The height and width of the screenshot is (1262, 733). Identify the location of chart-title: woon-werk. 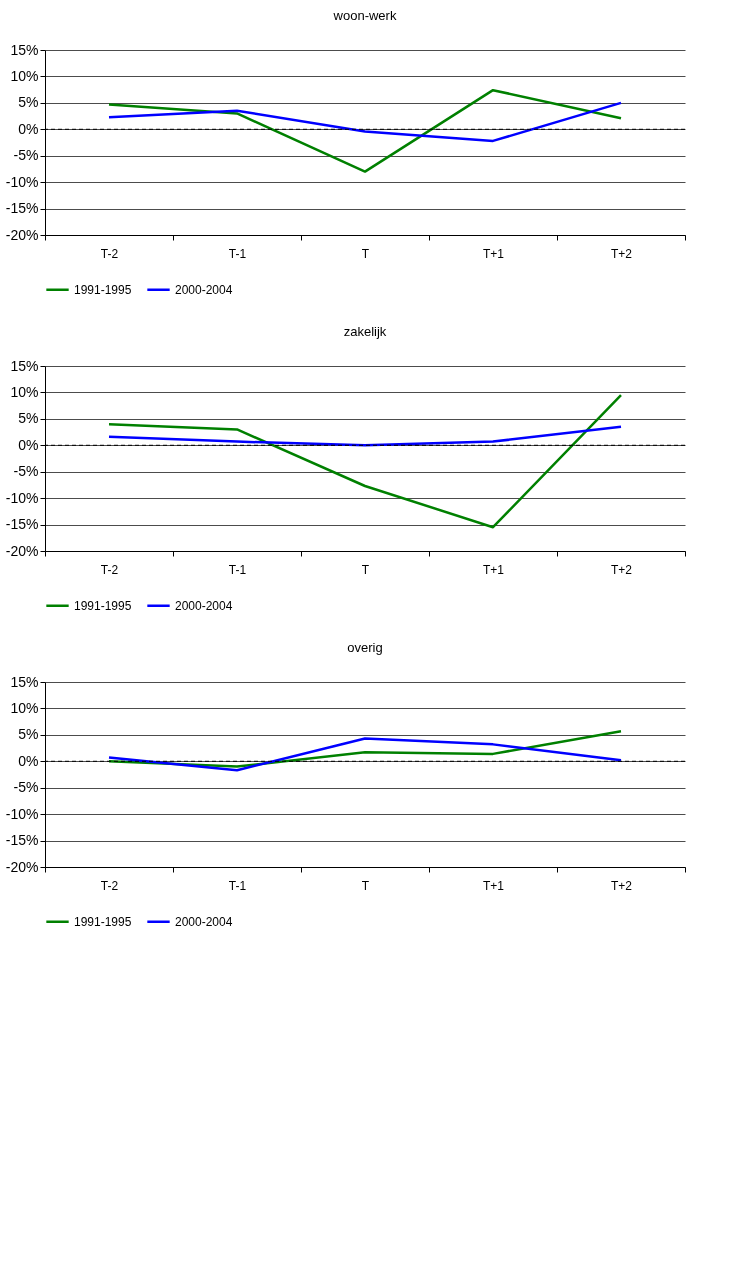
(364, 15).